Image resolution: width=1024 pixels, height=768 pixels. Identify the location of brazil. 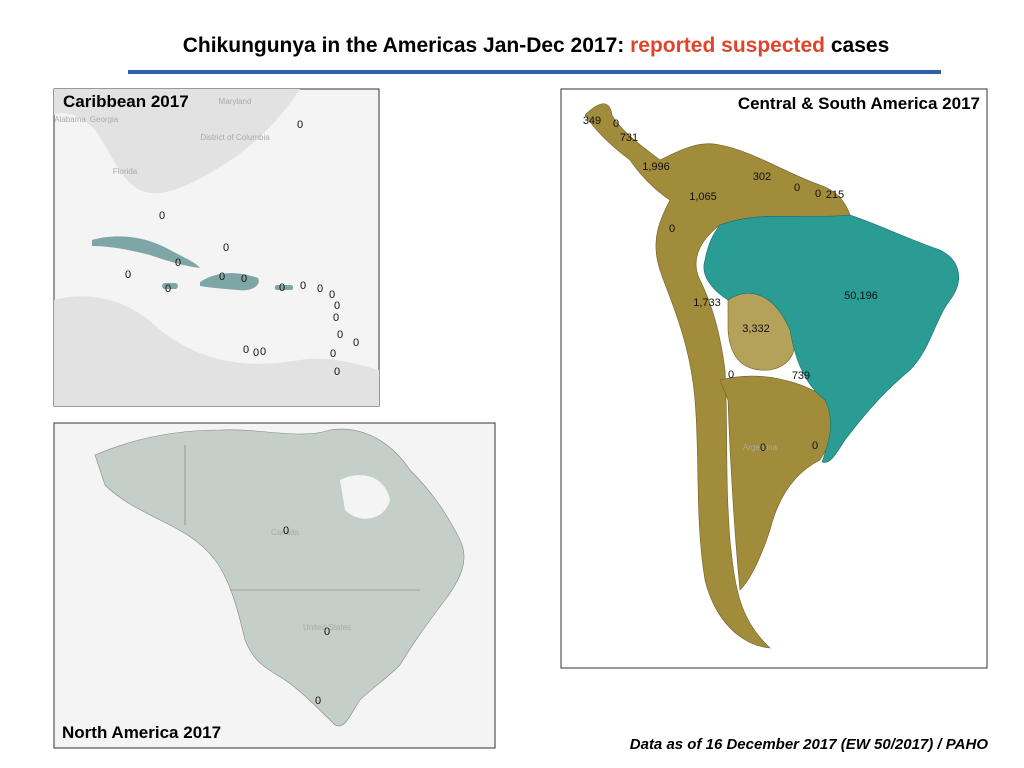
(831, 338).